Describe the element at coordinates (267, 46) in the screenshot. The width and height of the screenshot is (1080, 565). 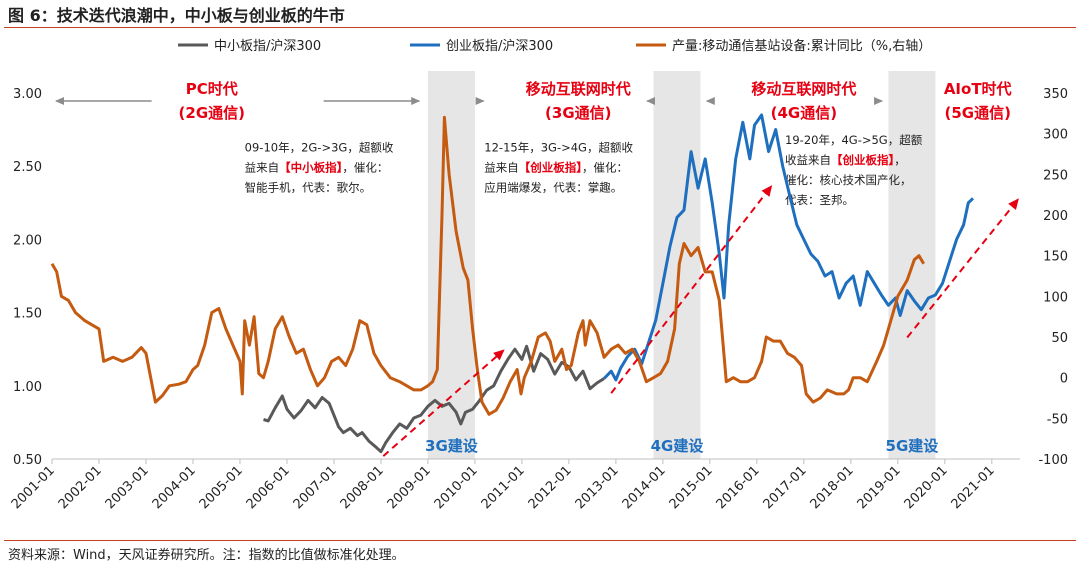
I see `legend-entry-1: 中小板指/沪深300` at that location.